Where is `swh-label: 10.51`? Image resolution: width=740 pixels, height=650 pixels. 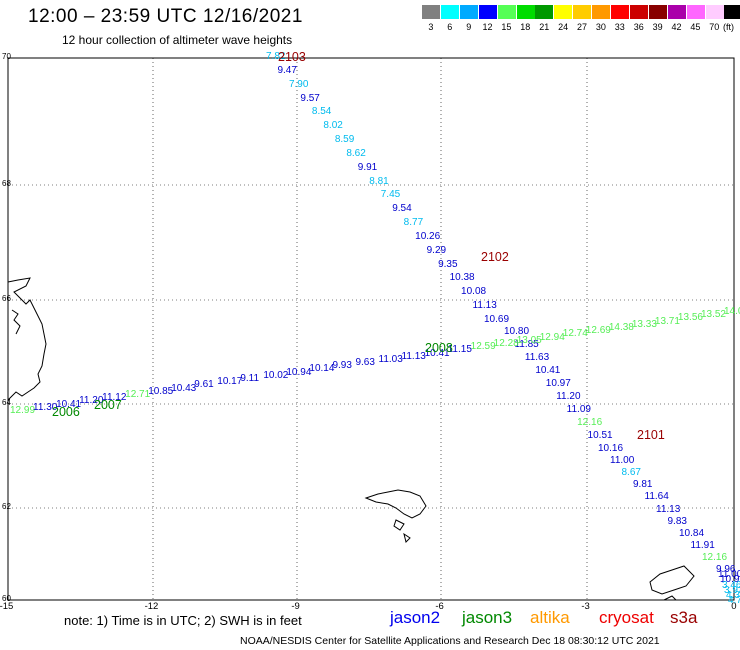
swh-label: 10.51 is located at coordinates (600, 435).